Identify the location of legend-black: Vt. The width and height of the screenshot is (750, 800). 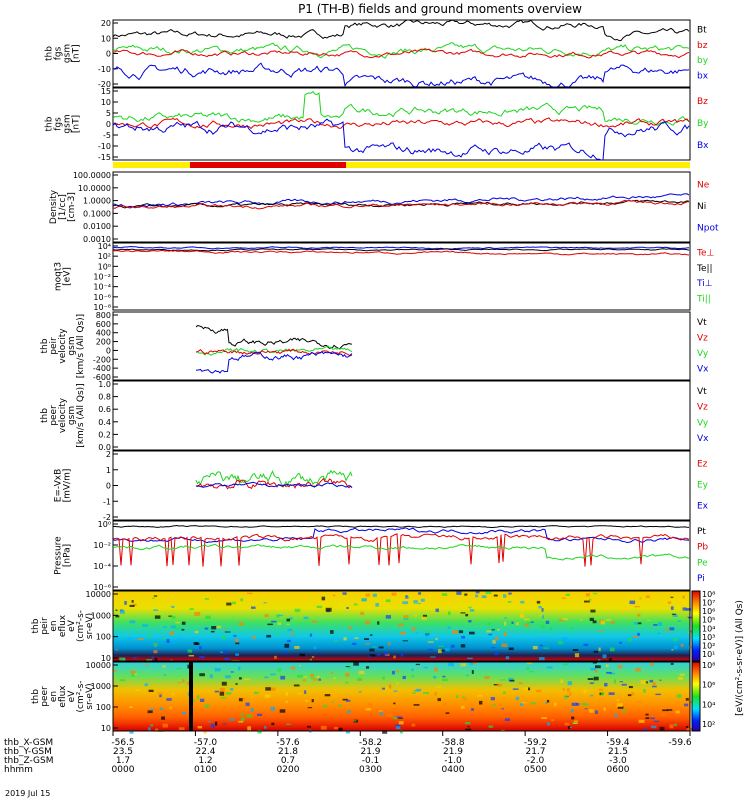
(702, 392).